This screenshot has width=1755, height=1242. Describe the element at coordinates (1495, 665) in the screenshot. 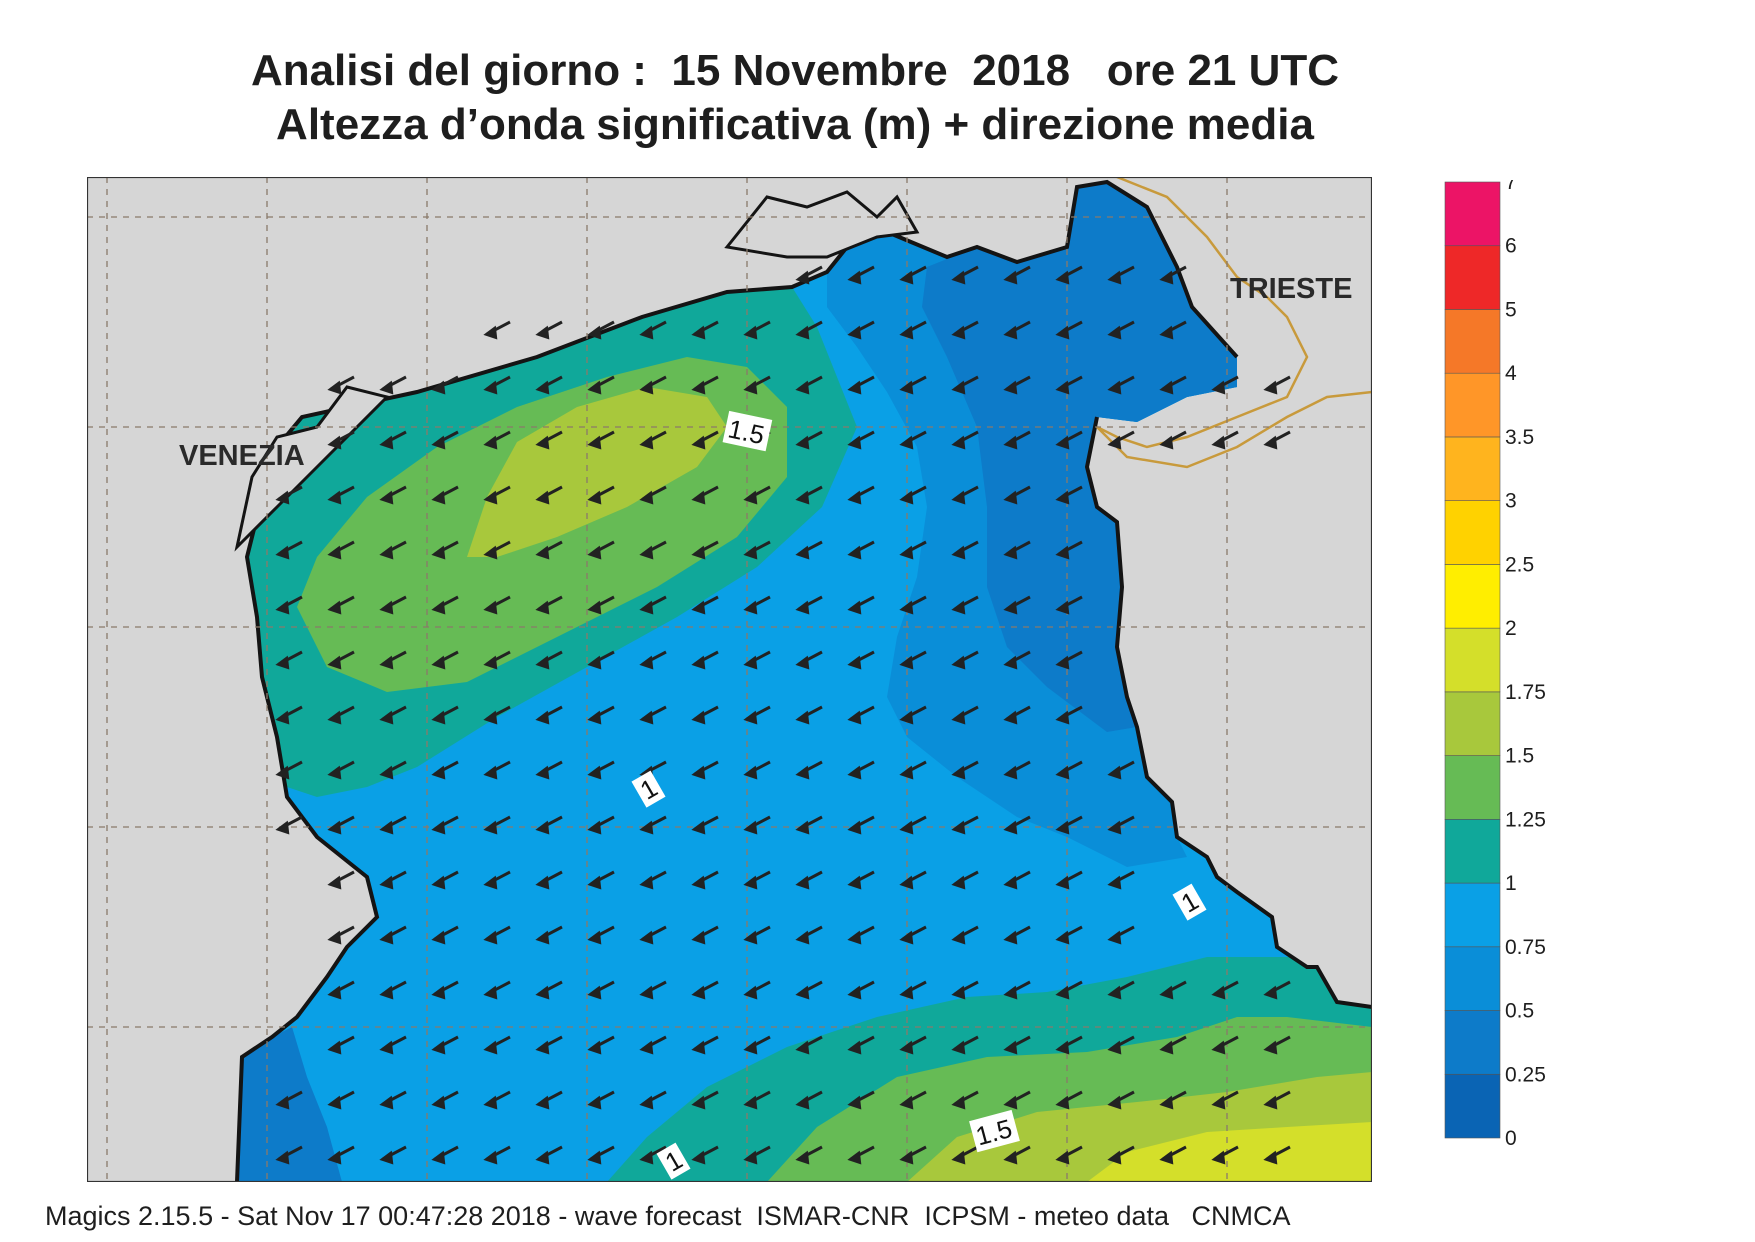

I see `colorbar-legend: 0 0.25 0.5 0.75 1 1.25 1.5 1.75 2 2.5 3 3.5 4 5 6 7` at that location.